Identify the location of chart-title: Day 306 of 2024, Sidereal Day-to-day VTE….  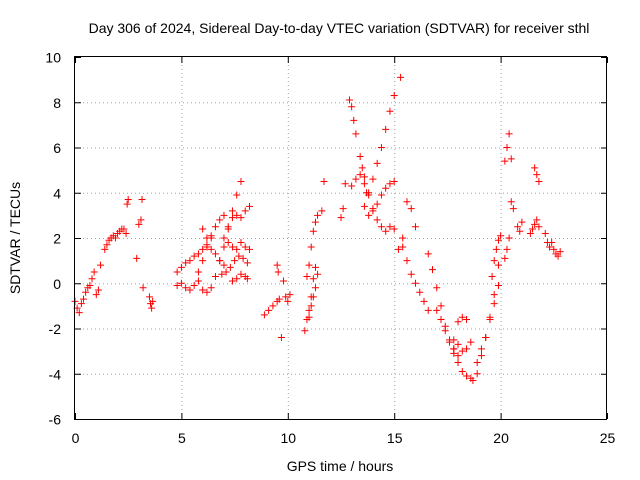
(339, 28).